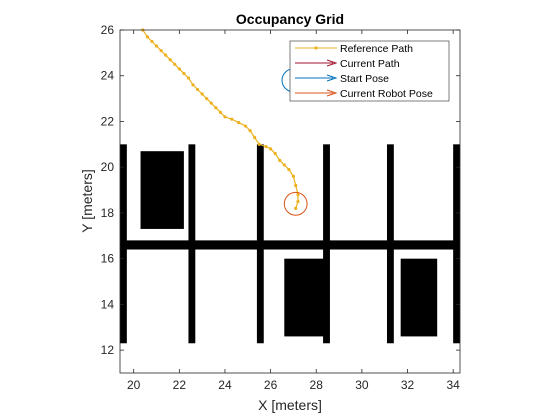  What do you see at coordinates (290, 405) in the screenshot?
I see `x-axis-label: X [meters]` at bounding box center [290, 405].